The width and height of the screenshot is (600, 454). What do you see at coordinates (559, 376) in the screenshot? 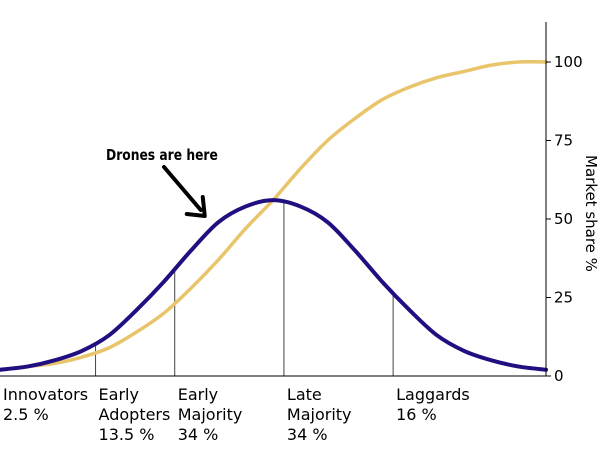
I see `y-tick-label-0: 0` at bounding box center [559, 376].